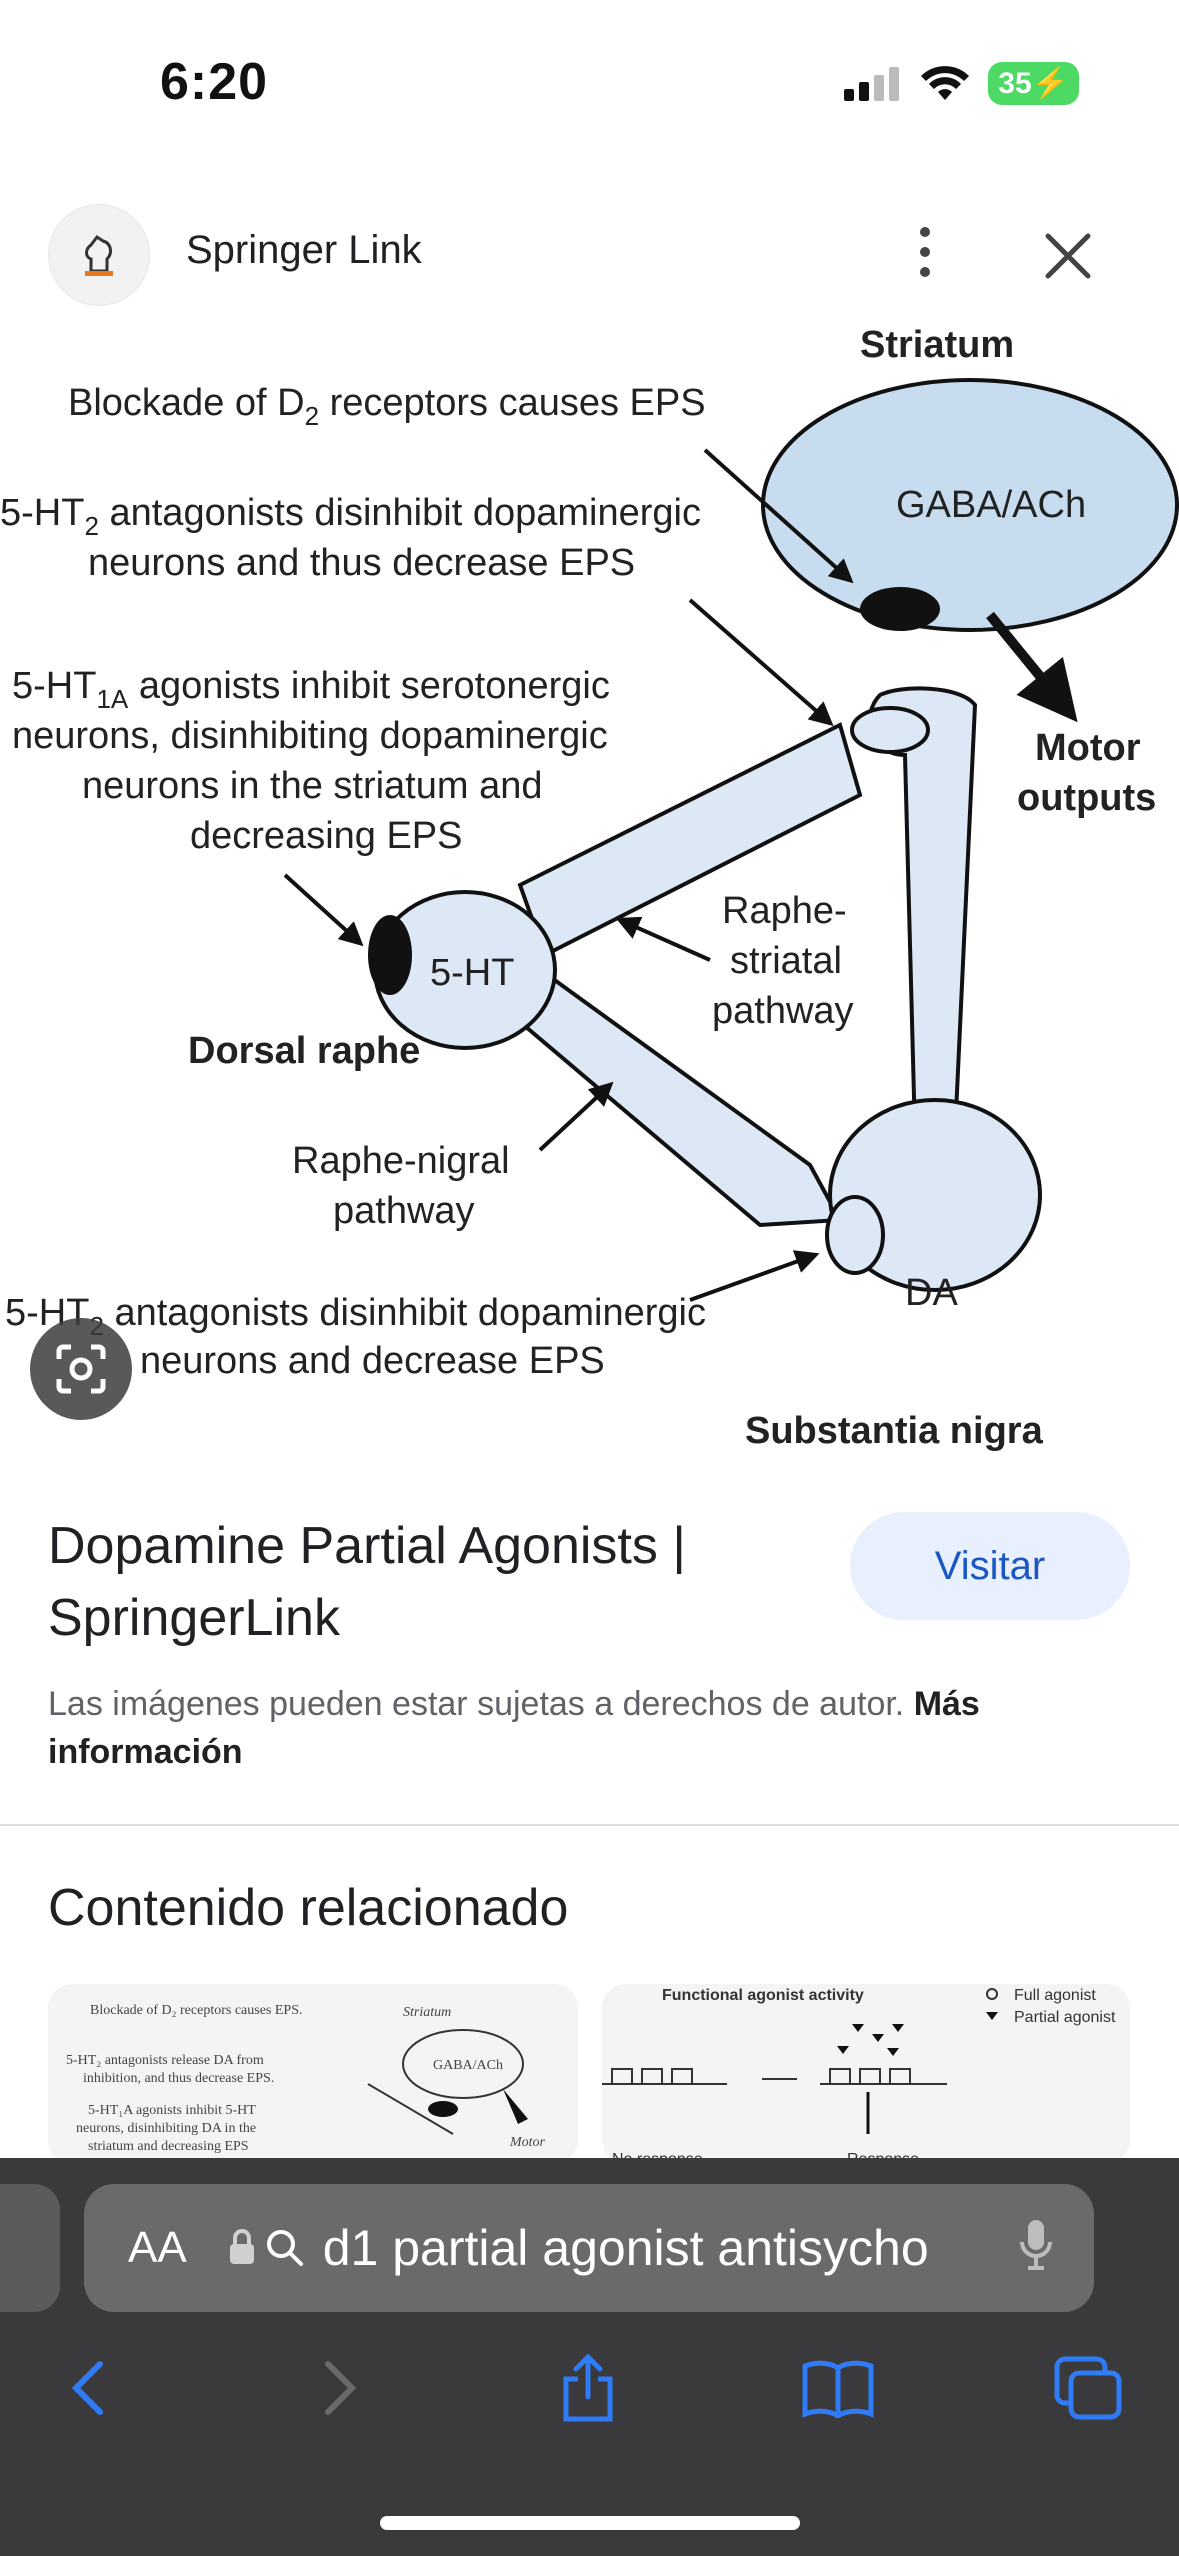  I want to click on thumb1-line1: Blockade of D₂ receptors causes EPS., so click(196, 2010).